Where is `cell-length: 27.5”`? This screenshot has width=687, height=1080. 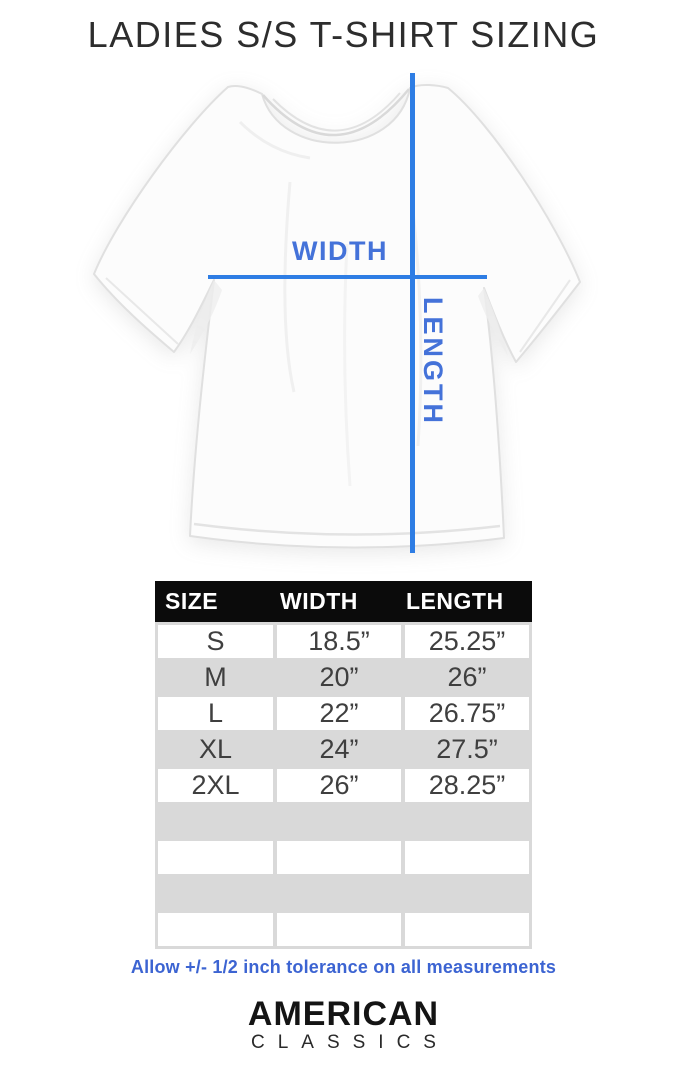 cell-length: 27.5” is located at coordinates (467, 749).